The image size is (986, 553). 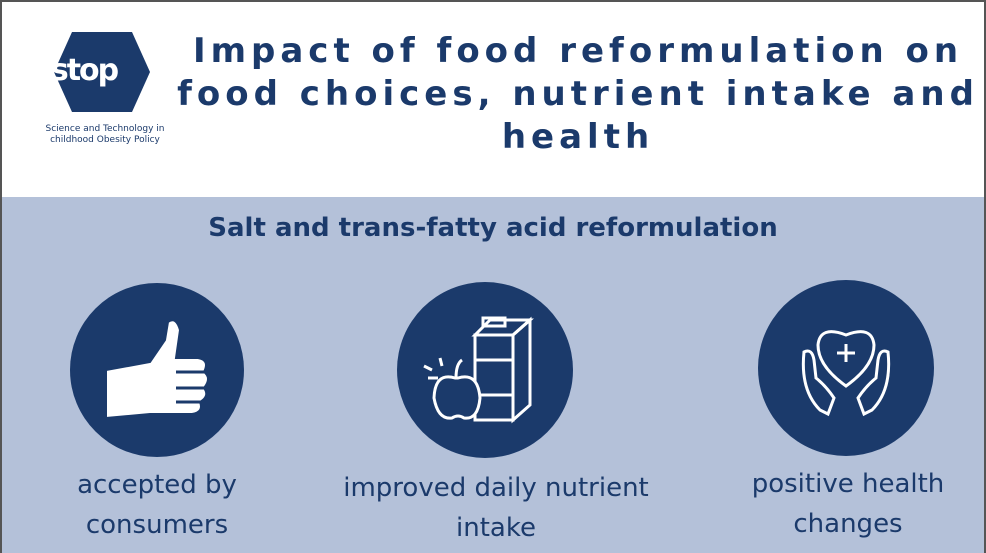 I want to click on thumbs-up-icon, so click(x=157, y=369).